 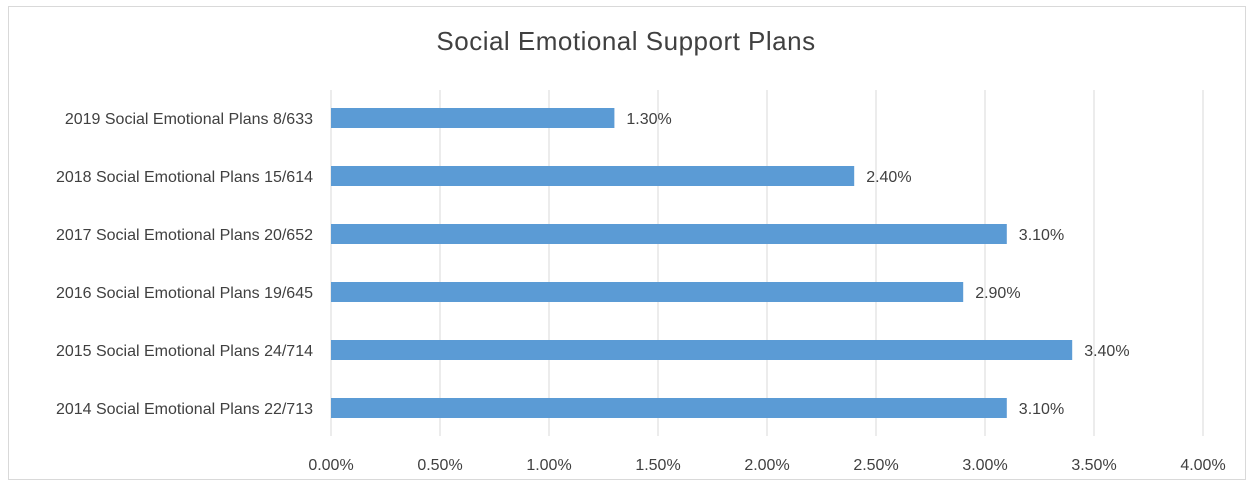 I want to click on data-label: 2.40%, so click(x=888, y=177).